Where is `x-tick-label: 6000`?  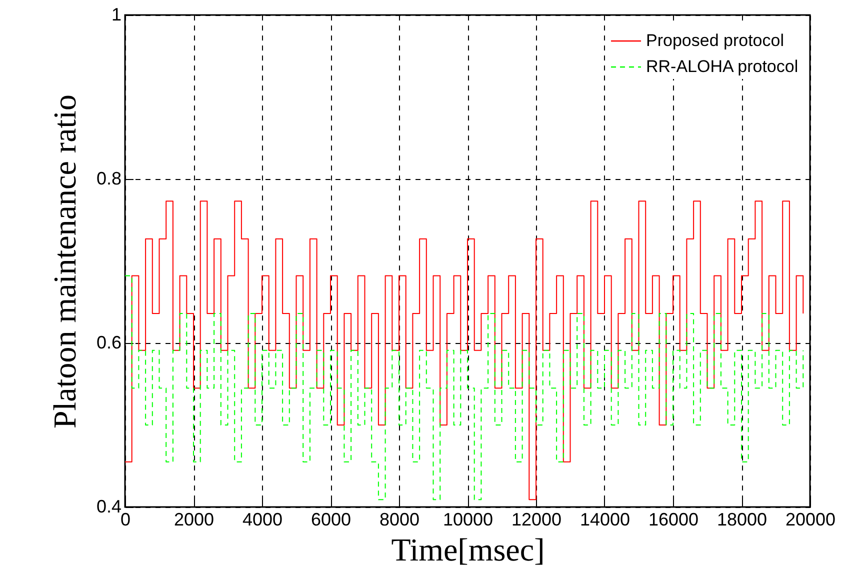 x-tick-label: 6000 is located at coordinates (331, 520).